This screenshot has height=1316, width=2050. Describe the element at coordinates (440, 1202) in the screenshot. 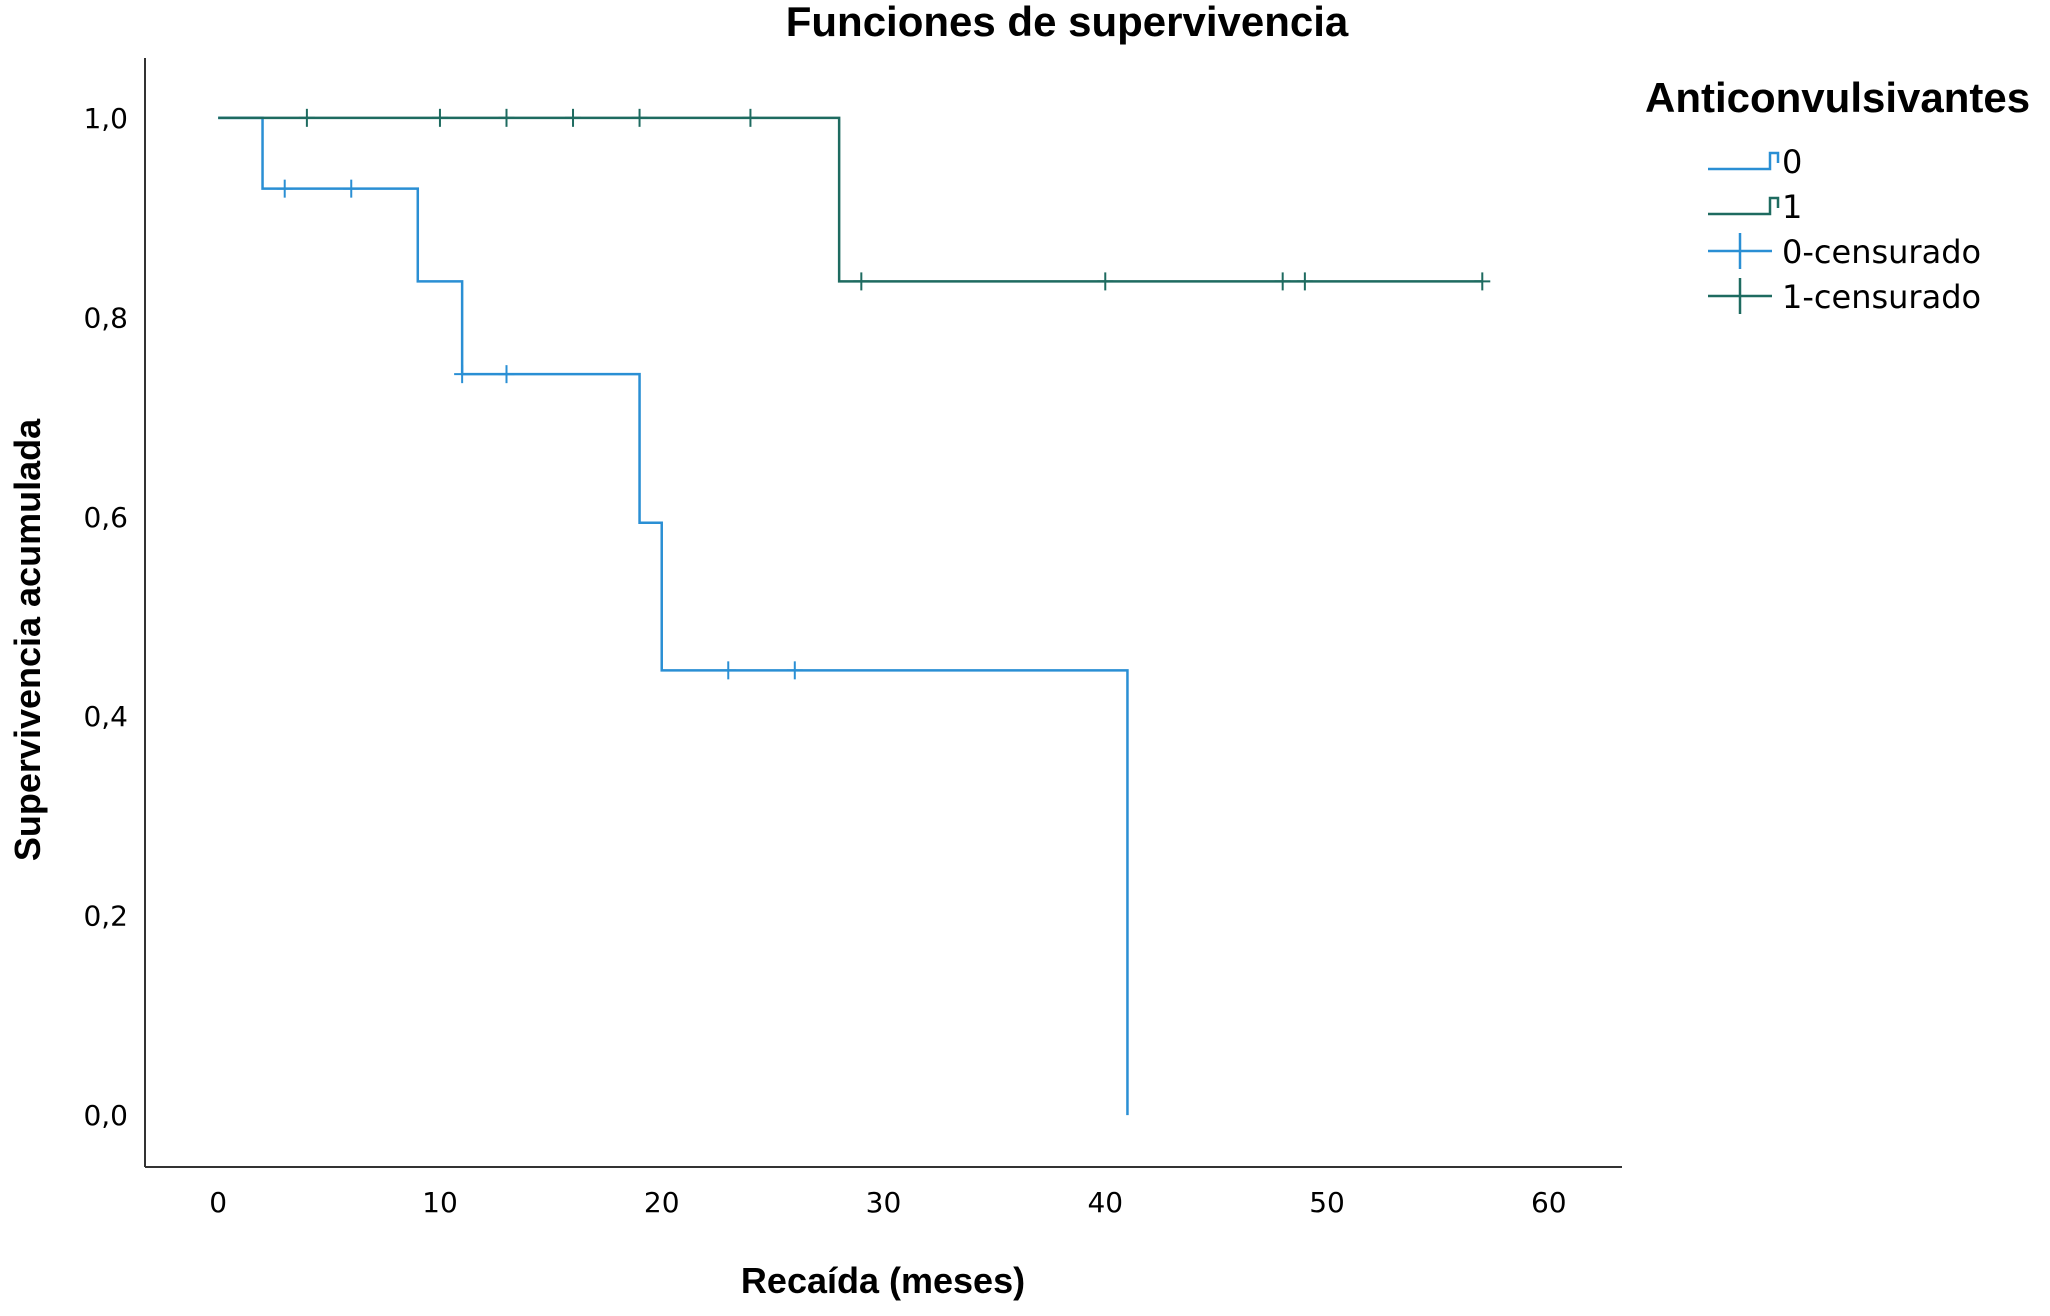

I see `x-tick-label: 10` at that location.